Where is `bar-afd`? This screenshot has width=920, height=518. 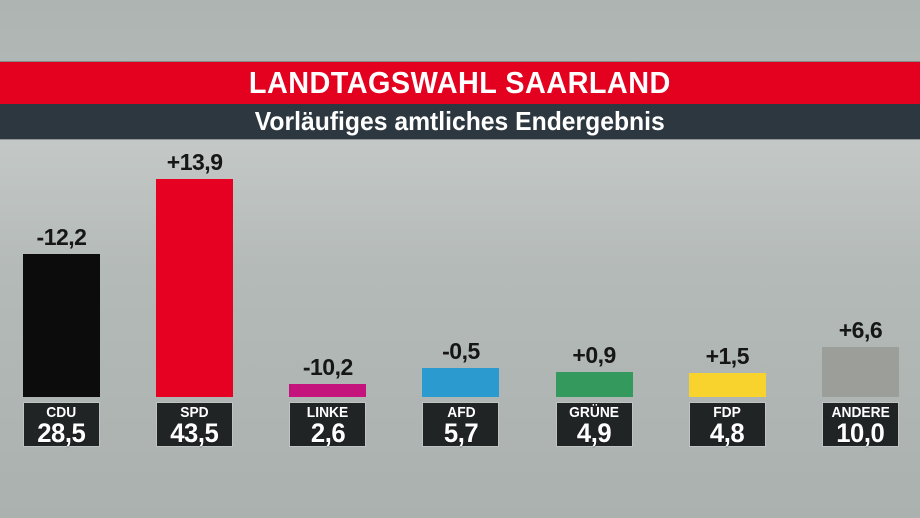
bar-afd is located at coordinates (461, 382).